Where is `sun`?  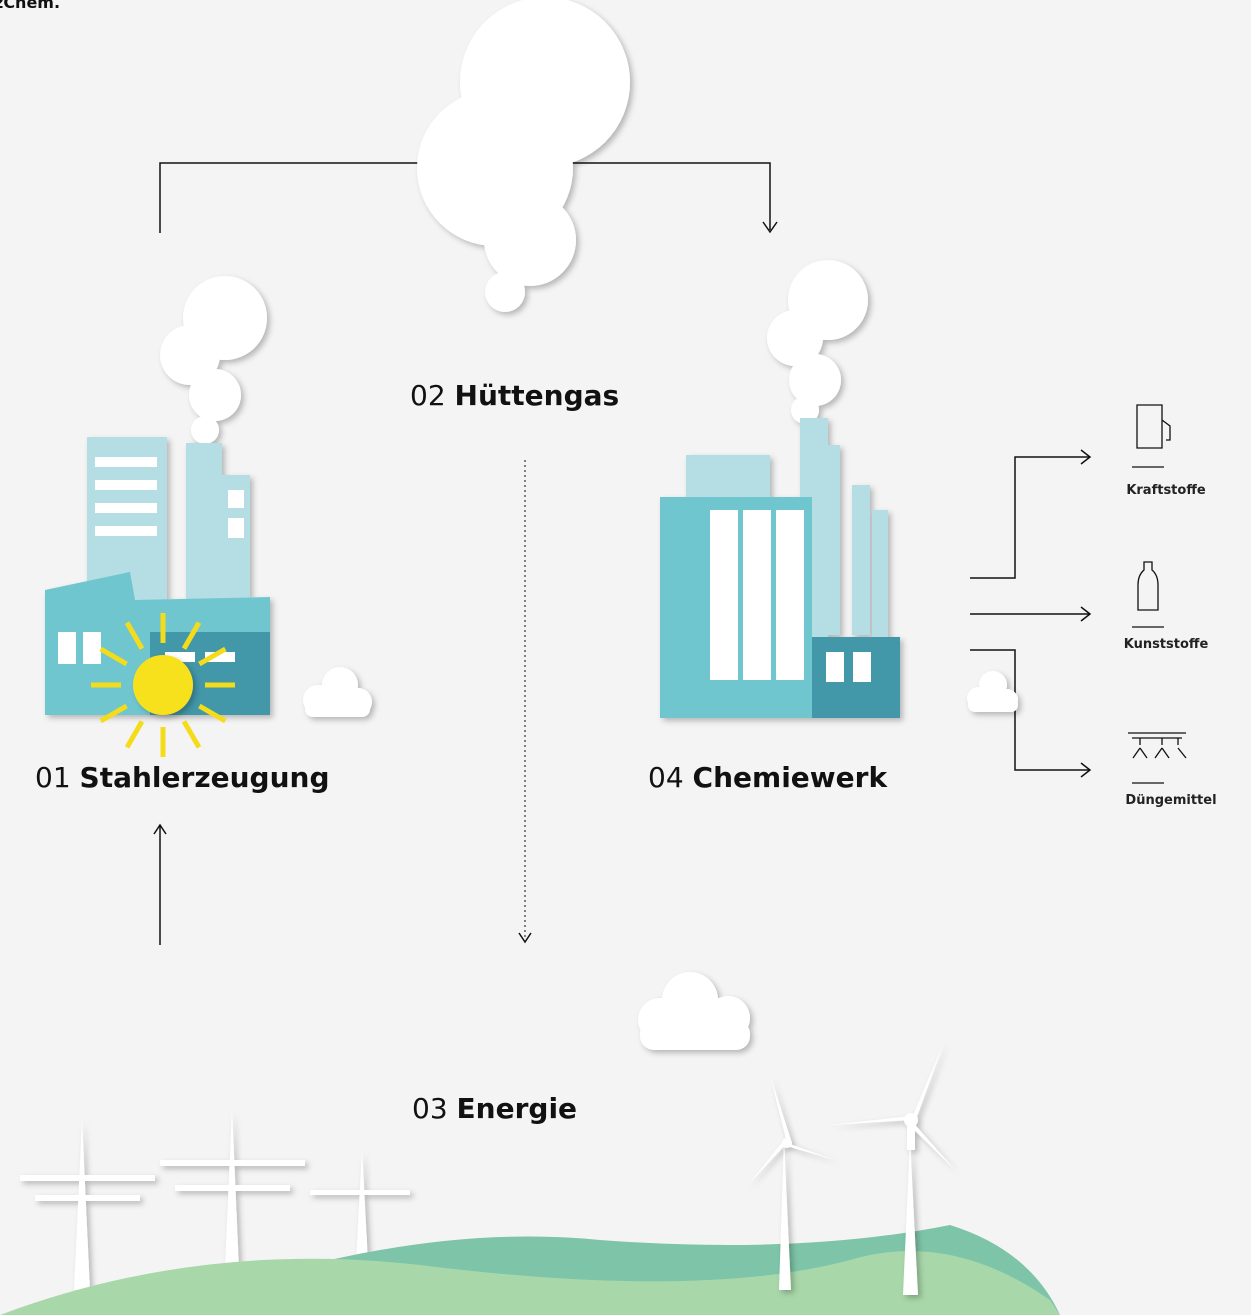 sun is located at coordinates (163, 685).